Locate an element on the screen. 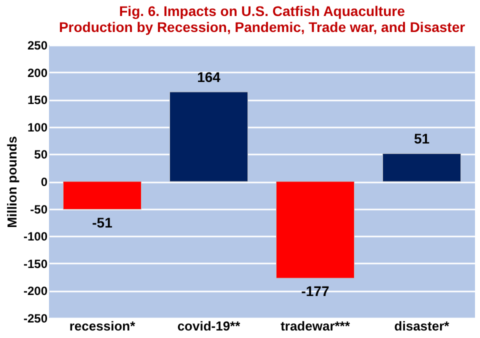 Image resolution: width=480 pixels, height=338 pixels. x-tick-label: covid-19** is located at coordinates (209, 326).